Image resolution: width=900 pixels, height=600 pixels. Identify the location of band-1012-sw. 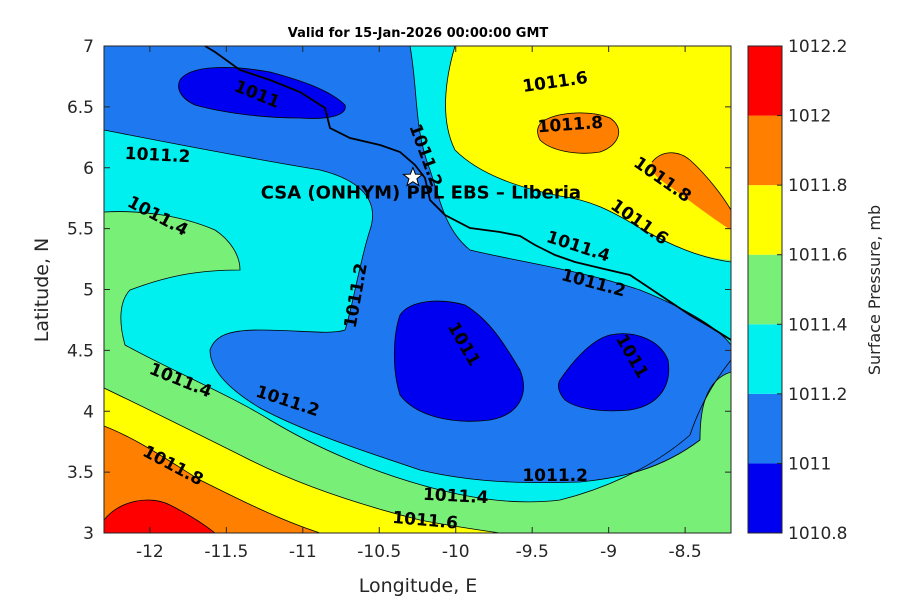
(159, 516).